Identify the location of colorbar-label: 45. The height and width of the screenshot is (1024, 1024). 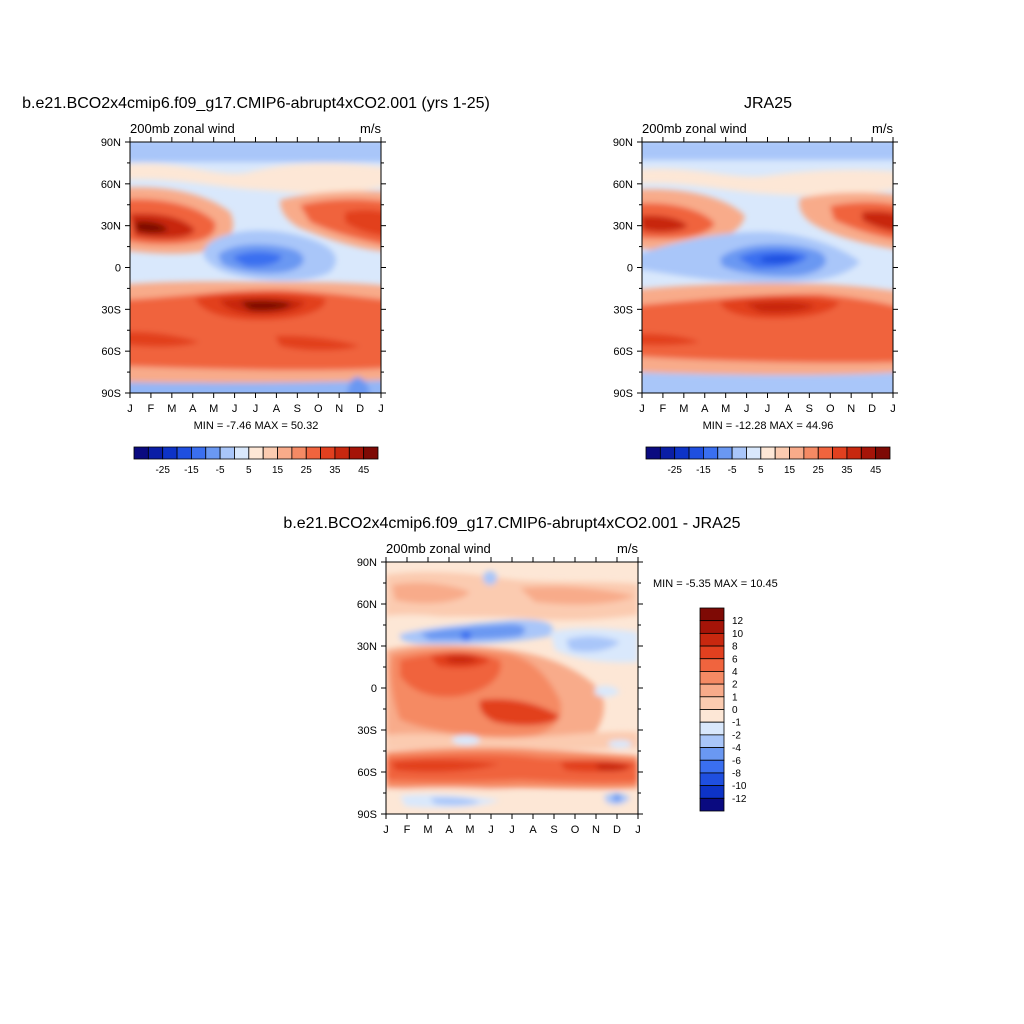
(364, 470).